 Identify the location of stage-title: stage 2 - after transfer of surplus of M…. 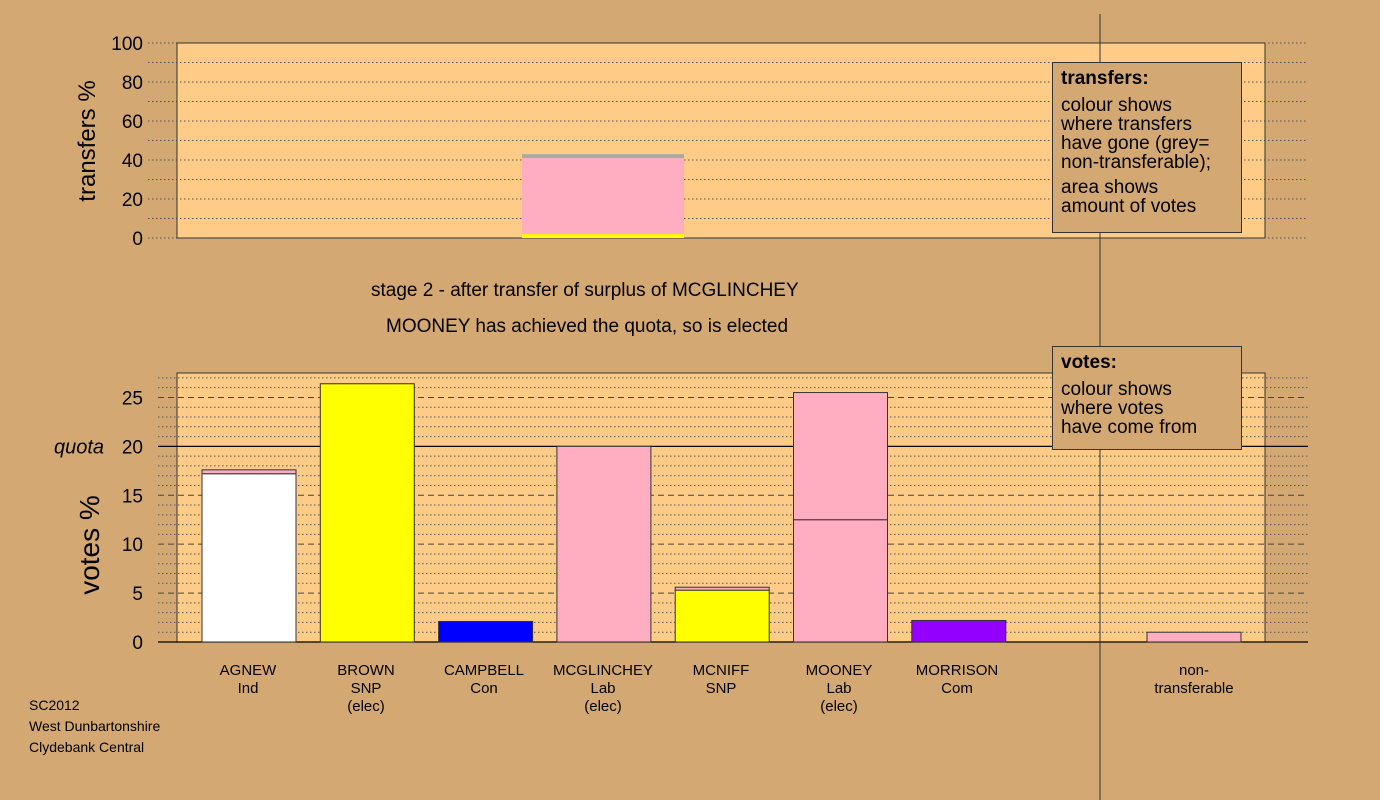
(585, 290).